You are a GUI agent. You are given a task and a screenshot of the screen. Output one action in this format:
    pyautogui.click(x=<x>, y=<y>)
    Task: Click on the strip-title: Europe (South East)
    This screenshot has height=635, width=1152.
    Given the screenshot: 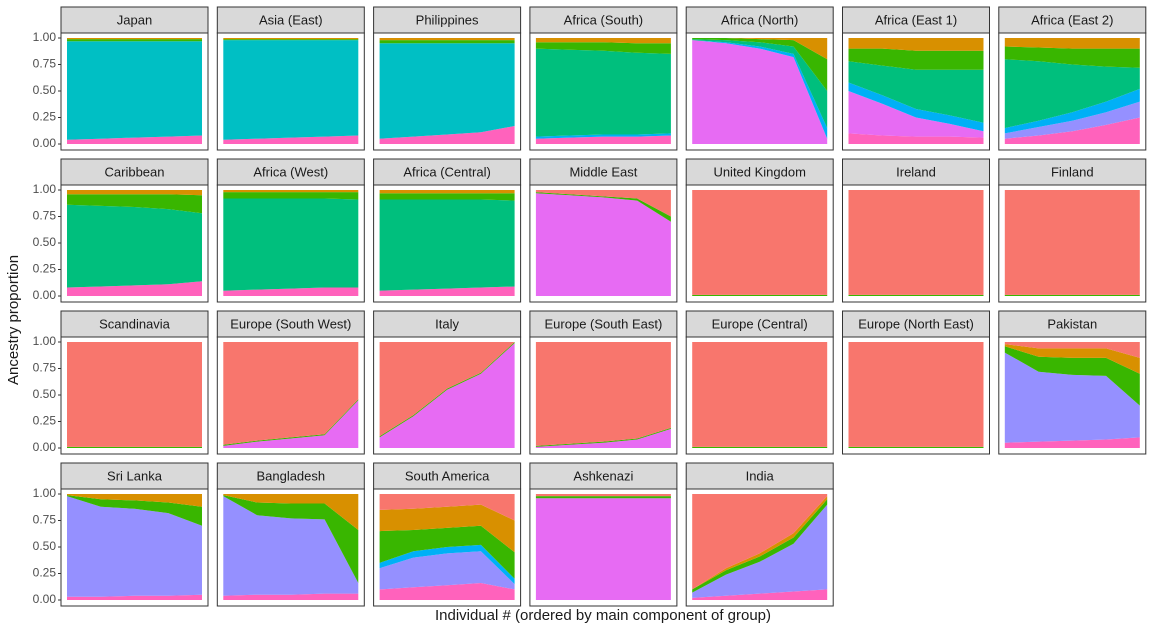 What is the action you would take?
    pyautogui.click(x=604, y=323)
    